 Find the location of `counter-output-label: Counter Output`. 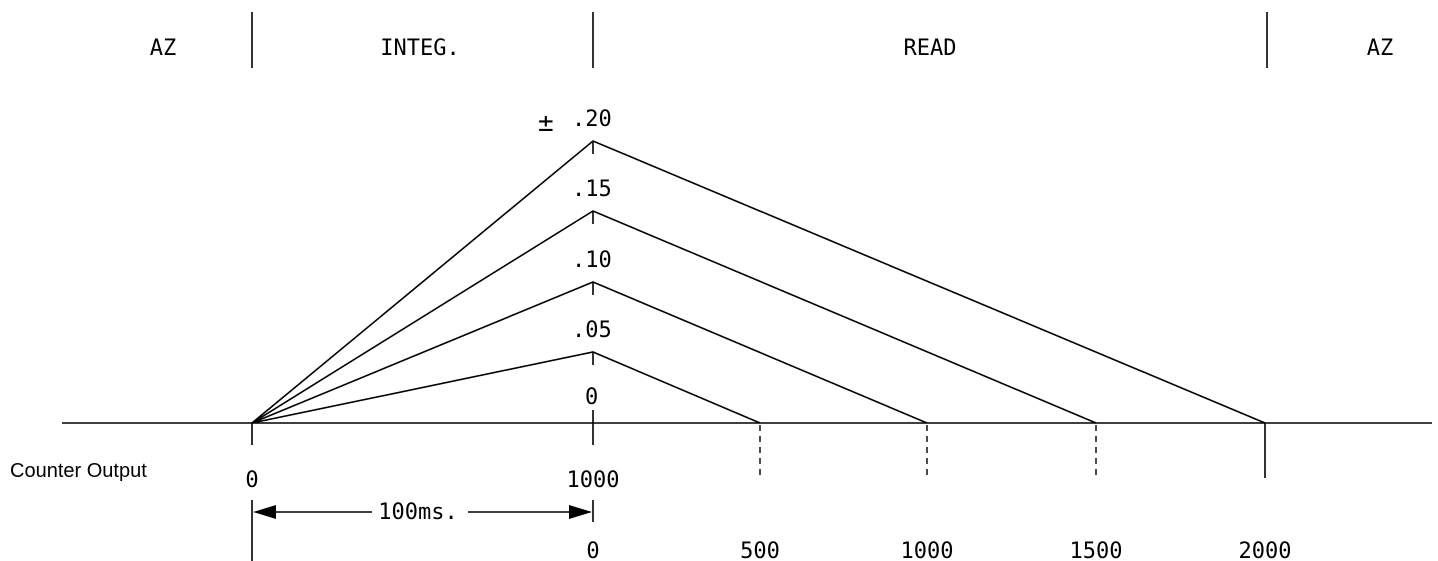

counter-output-label: Counter Output is located at coordinates (78, 471).